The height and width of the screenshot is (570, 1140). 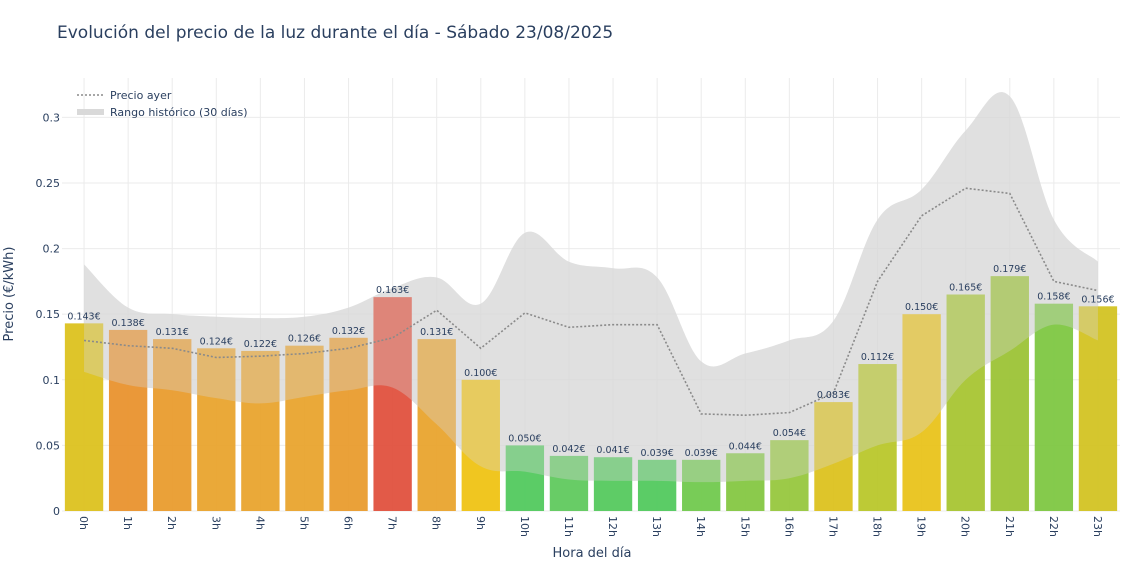 What do you see at coordinates (524, 438) in the screenshot?
I see `data-label-10h: 0.050€` at bounding box center [524, 438].